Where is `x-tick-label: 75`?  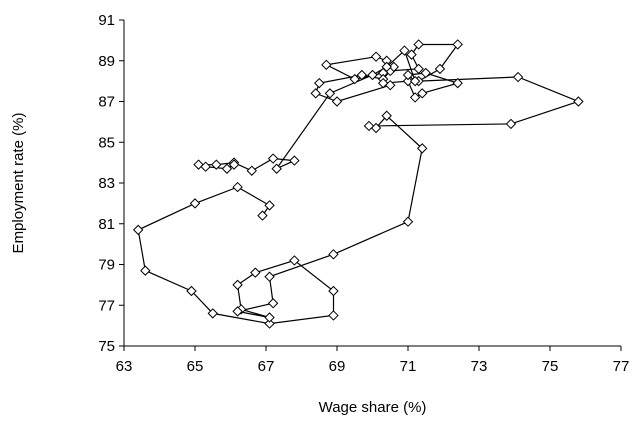 x-tick-label: 75 is located at coordinates (550, 366).